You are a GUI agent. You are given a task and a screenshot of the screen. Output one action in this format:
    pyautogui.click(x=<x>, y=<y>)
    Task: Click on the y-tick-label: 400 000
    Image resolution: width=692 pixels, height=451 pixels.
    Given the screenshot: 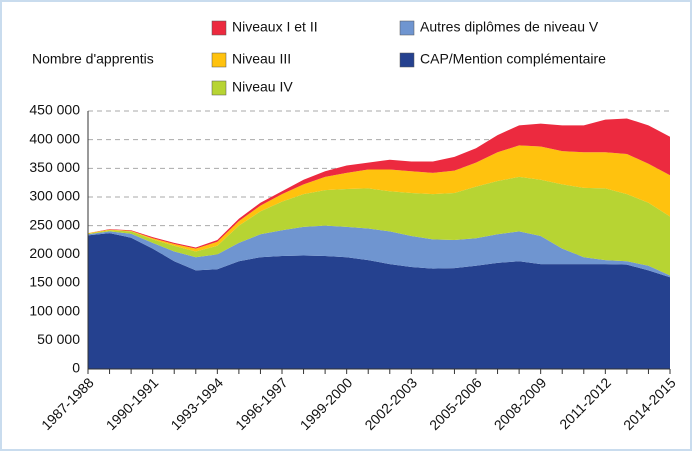 What is the action you would take?
    pyautogui.click(x=54, y=138)
    